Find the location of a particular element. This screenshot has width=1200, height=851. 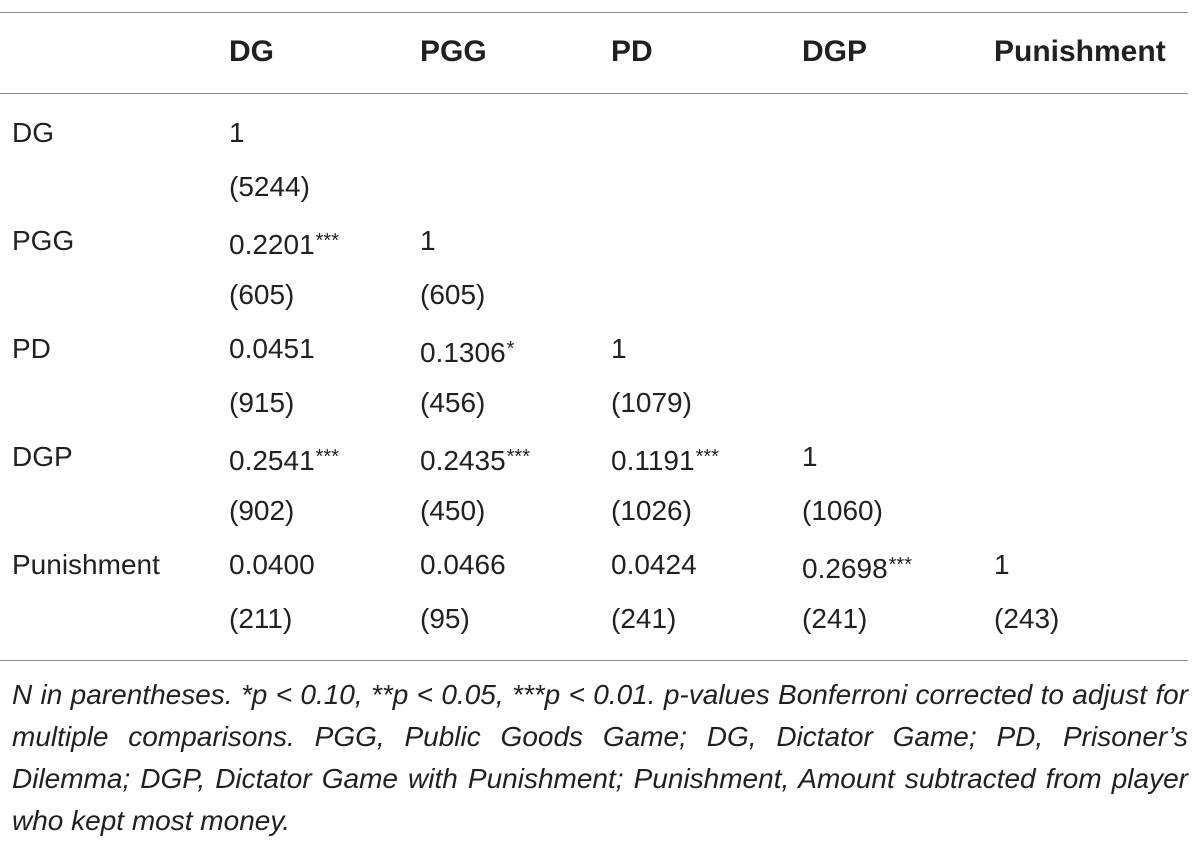

correlation-coefficient: 0.0424 is located at coordinates (654, 564).